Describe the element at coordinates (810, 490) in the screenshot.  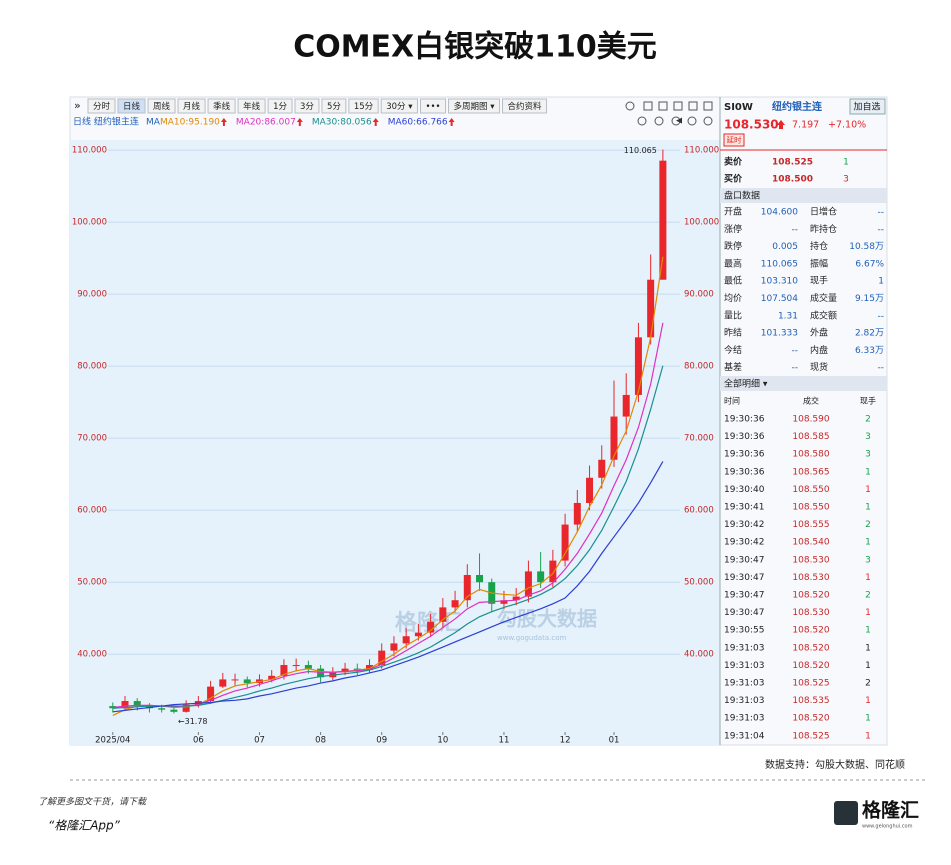
I see `trade-cell: 108.550` at that location.